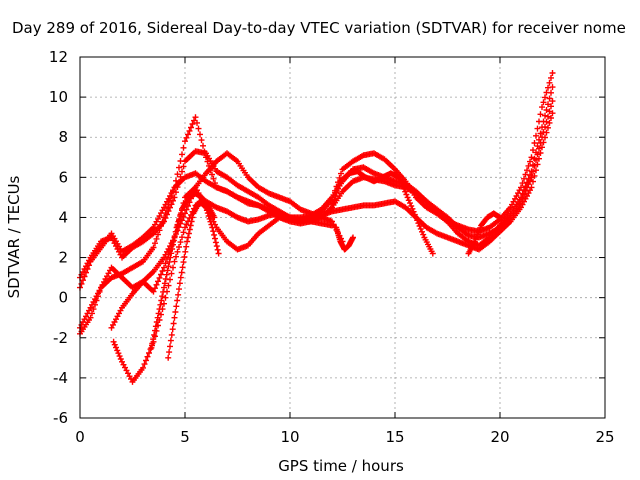 The width and height of the screenshot is (640, 480). I want to click on y-tick-label: -4, so click(60, 378).